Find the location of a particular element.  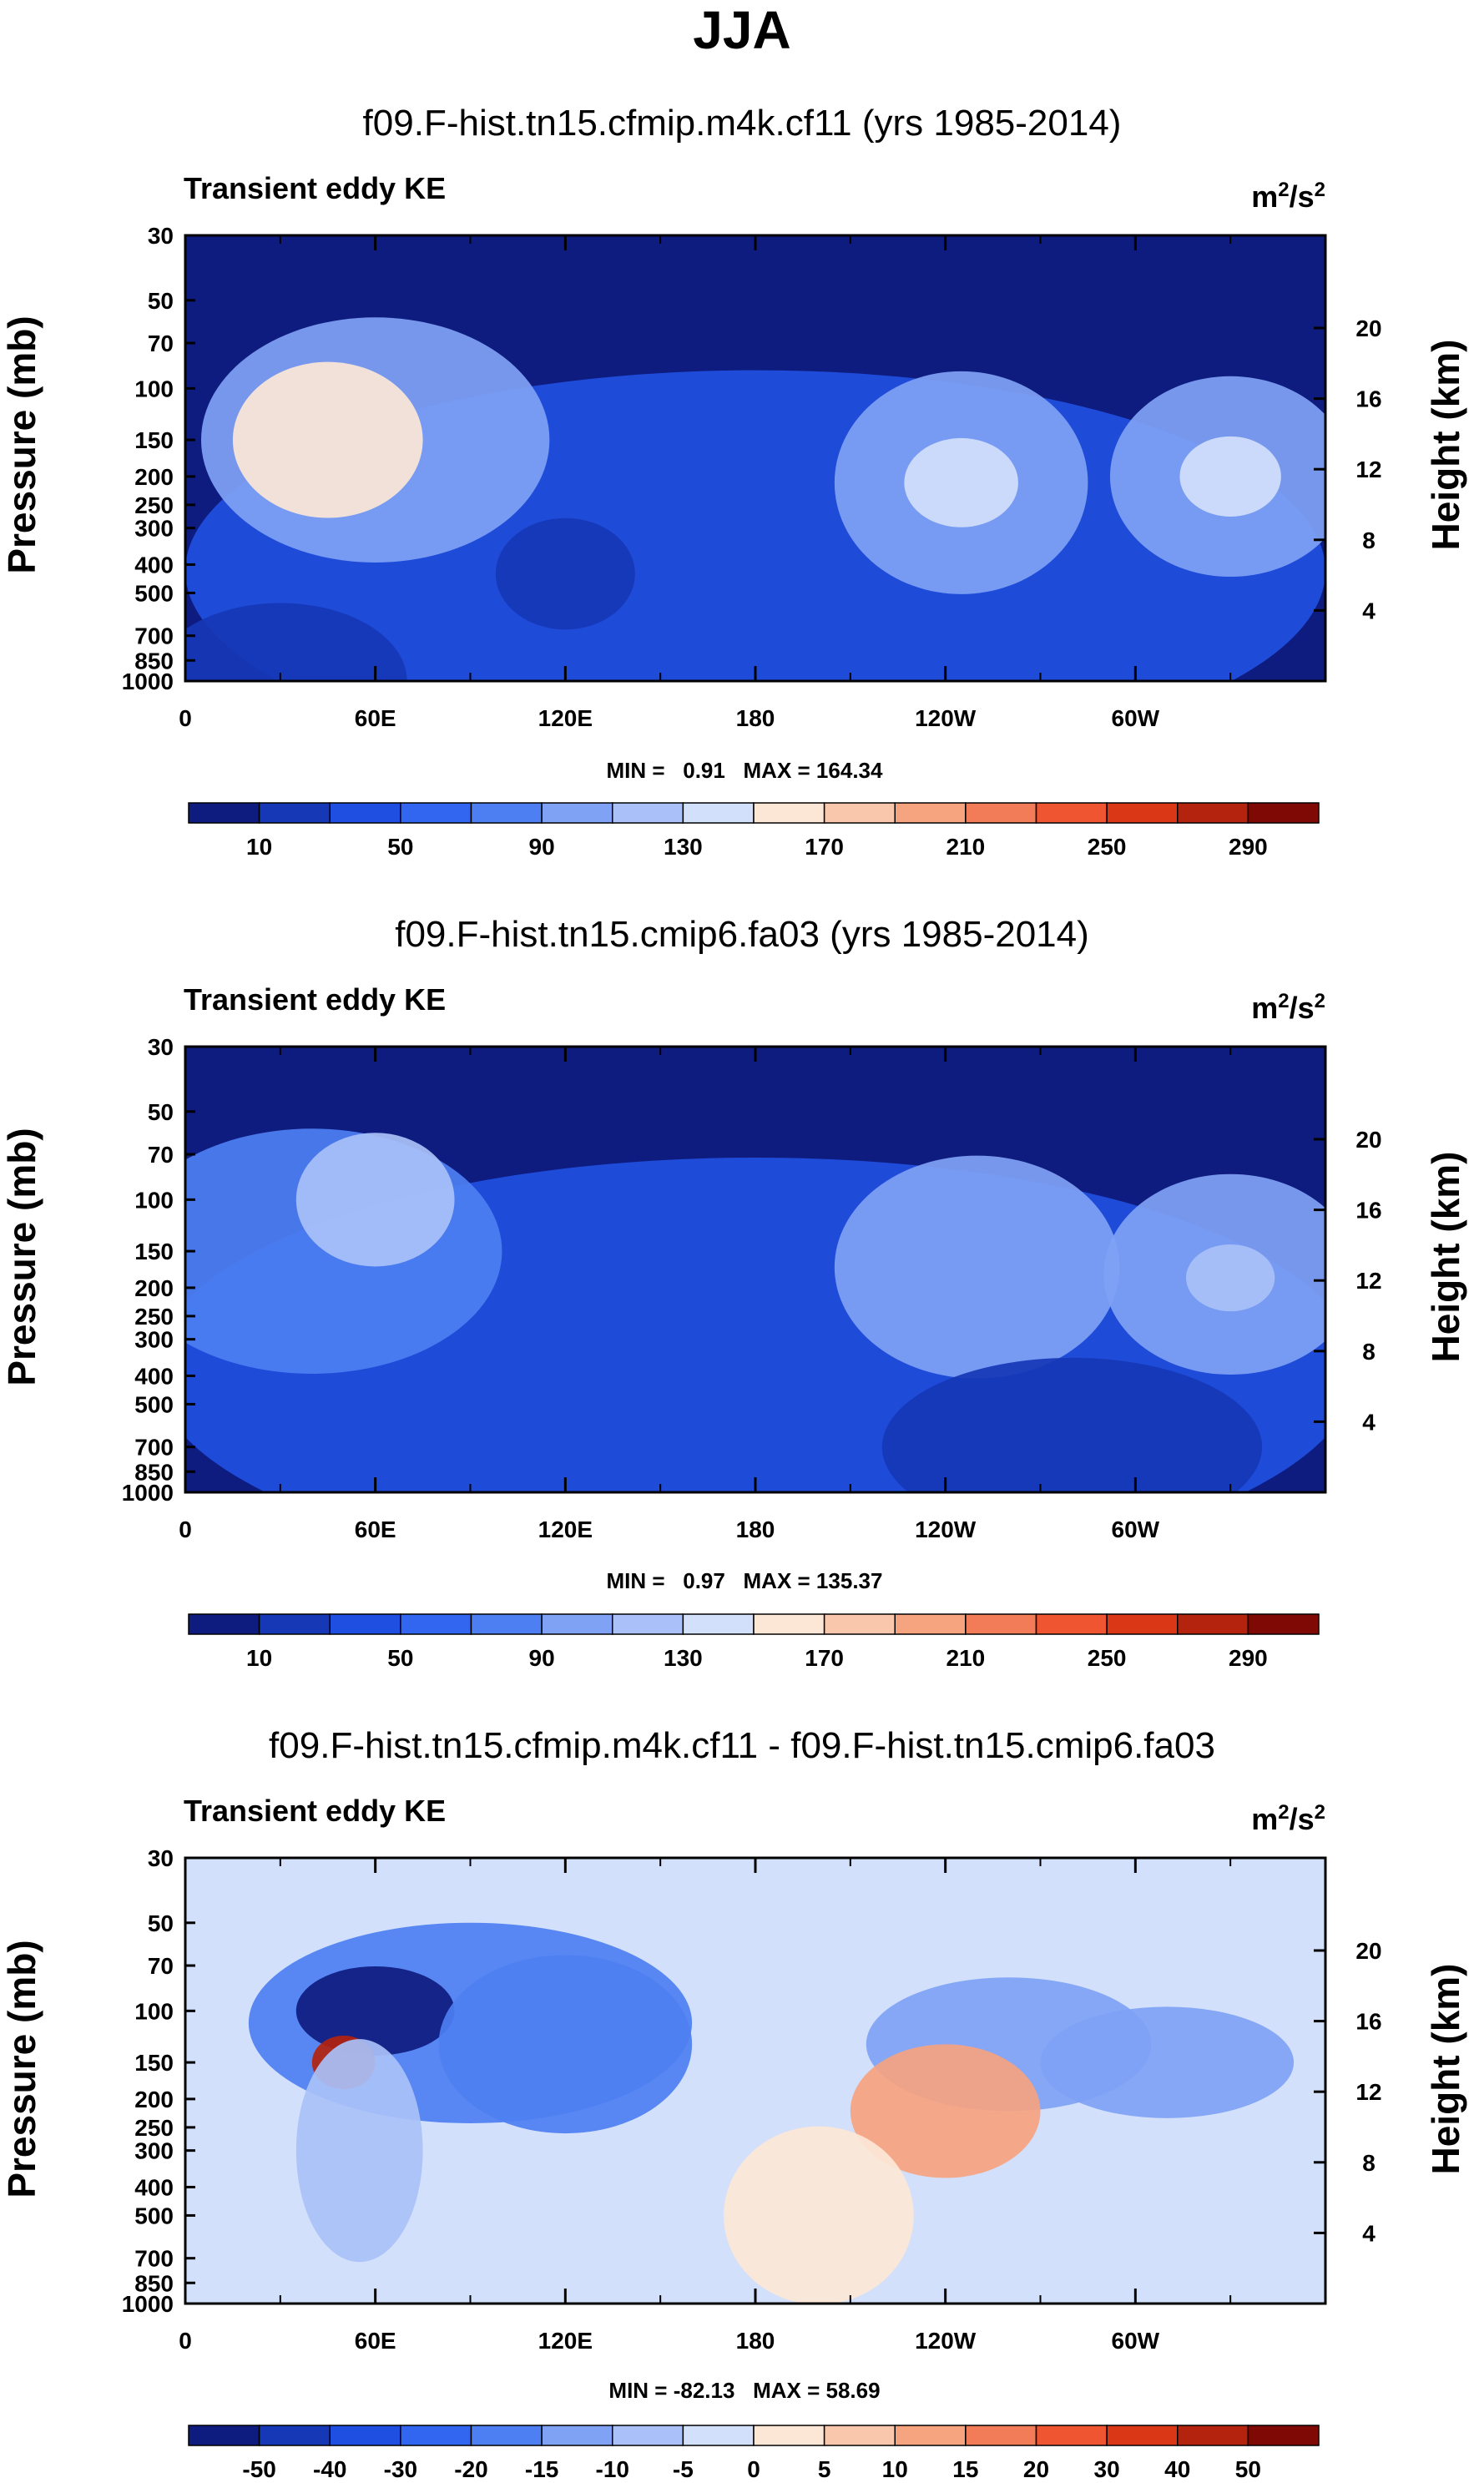

x-tick-label: 120W is located at coordinates (946, 1530).